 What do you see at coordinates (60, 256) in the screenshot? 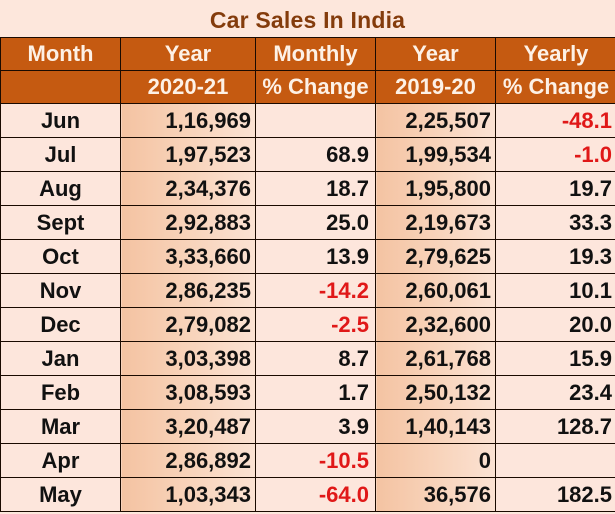
I see `cell-month: Oct` at bounding box center [60, 256].